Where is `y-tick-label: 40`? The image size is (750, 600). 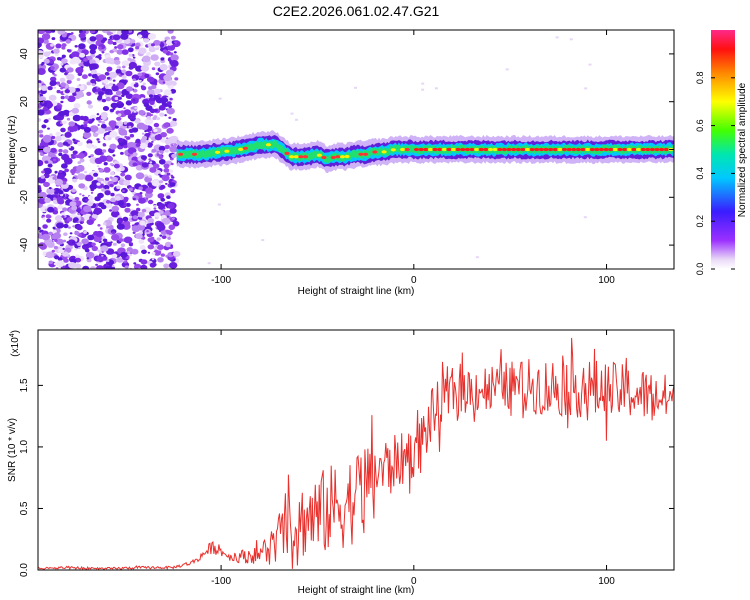 y-tick-label: 40 is located at coordinates (24, 54).